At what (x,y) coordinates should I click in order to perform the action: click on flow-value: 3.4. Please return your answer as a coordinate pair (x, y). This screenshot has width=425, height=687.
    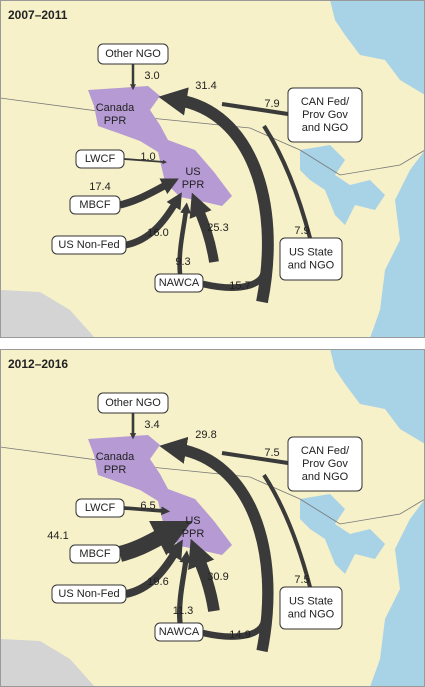
    Looking at the image, I should click on (151, 425).